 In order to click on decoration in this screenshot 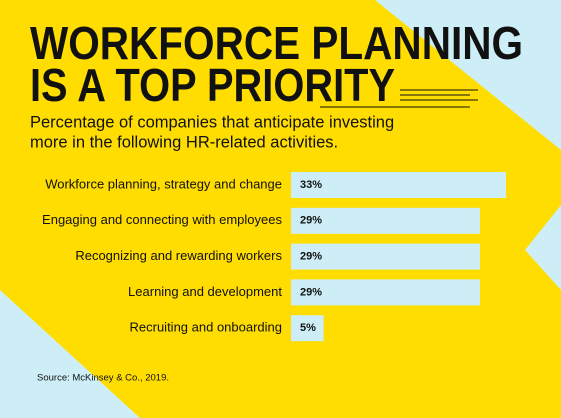, I will do `click(399, 98)`.